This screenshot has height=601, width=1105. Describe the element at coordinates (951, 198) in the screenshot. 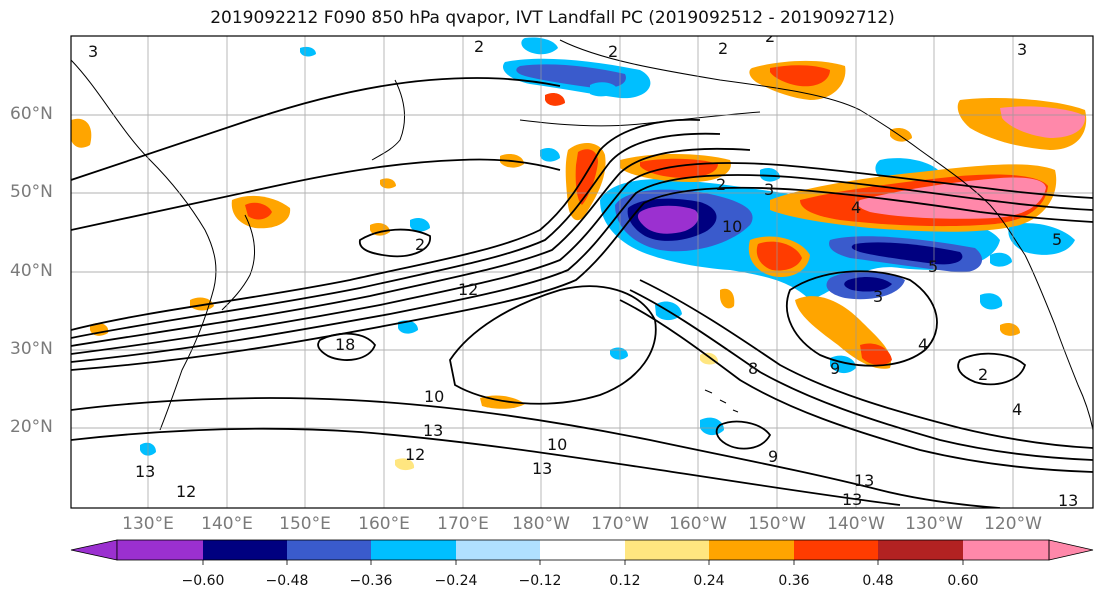

I see `pos-gulf-pink` at that location.